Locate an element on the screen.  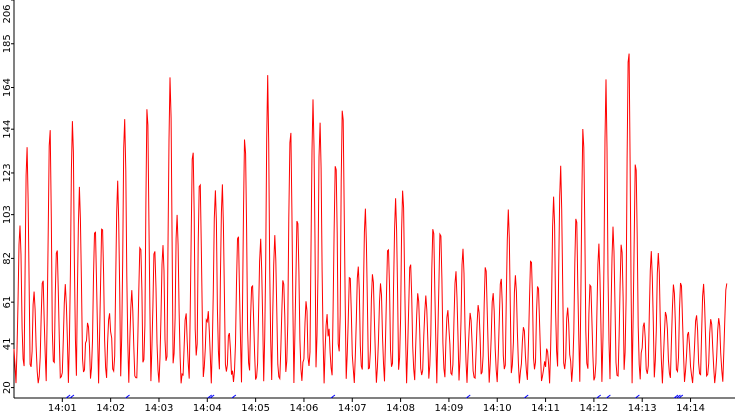
x-tick-label: 14:14 is located at coordinates (690, 408).